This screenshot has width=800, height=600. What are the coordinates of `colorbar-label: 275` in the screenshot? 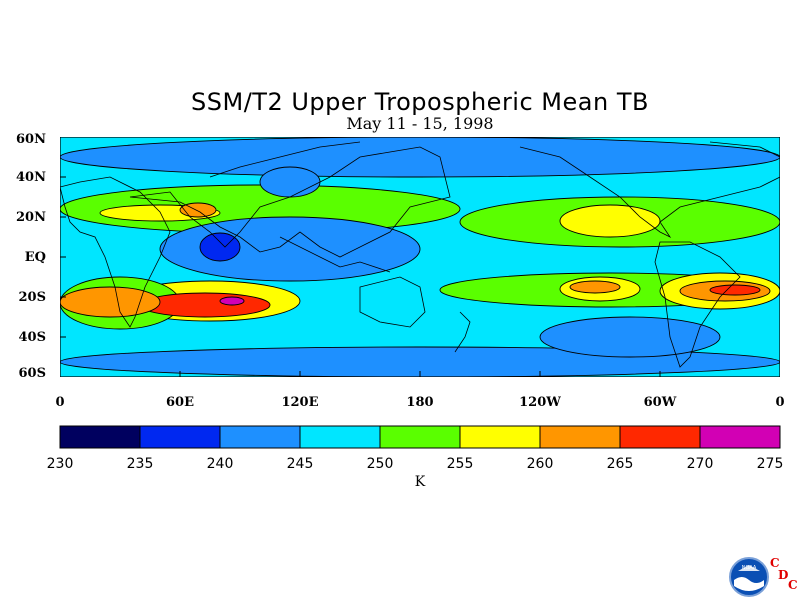 It's located at (770, 464).